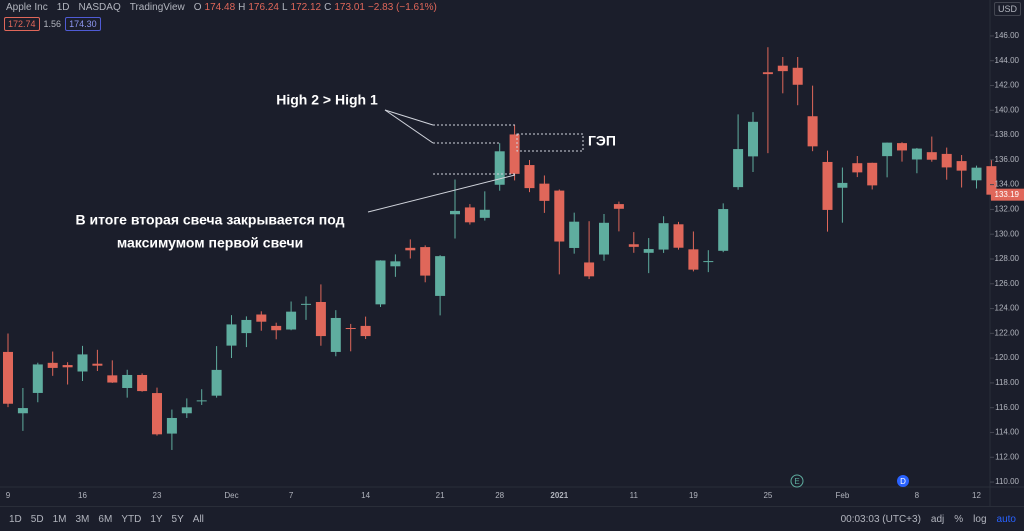  Describe the element at coordinates (959, 519) in the screenshot. I see `option-button: %` at that location.